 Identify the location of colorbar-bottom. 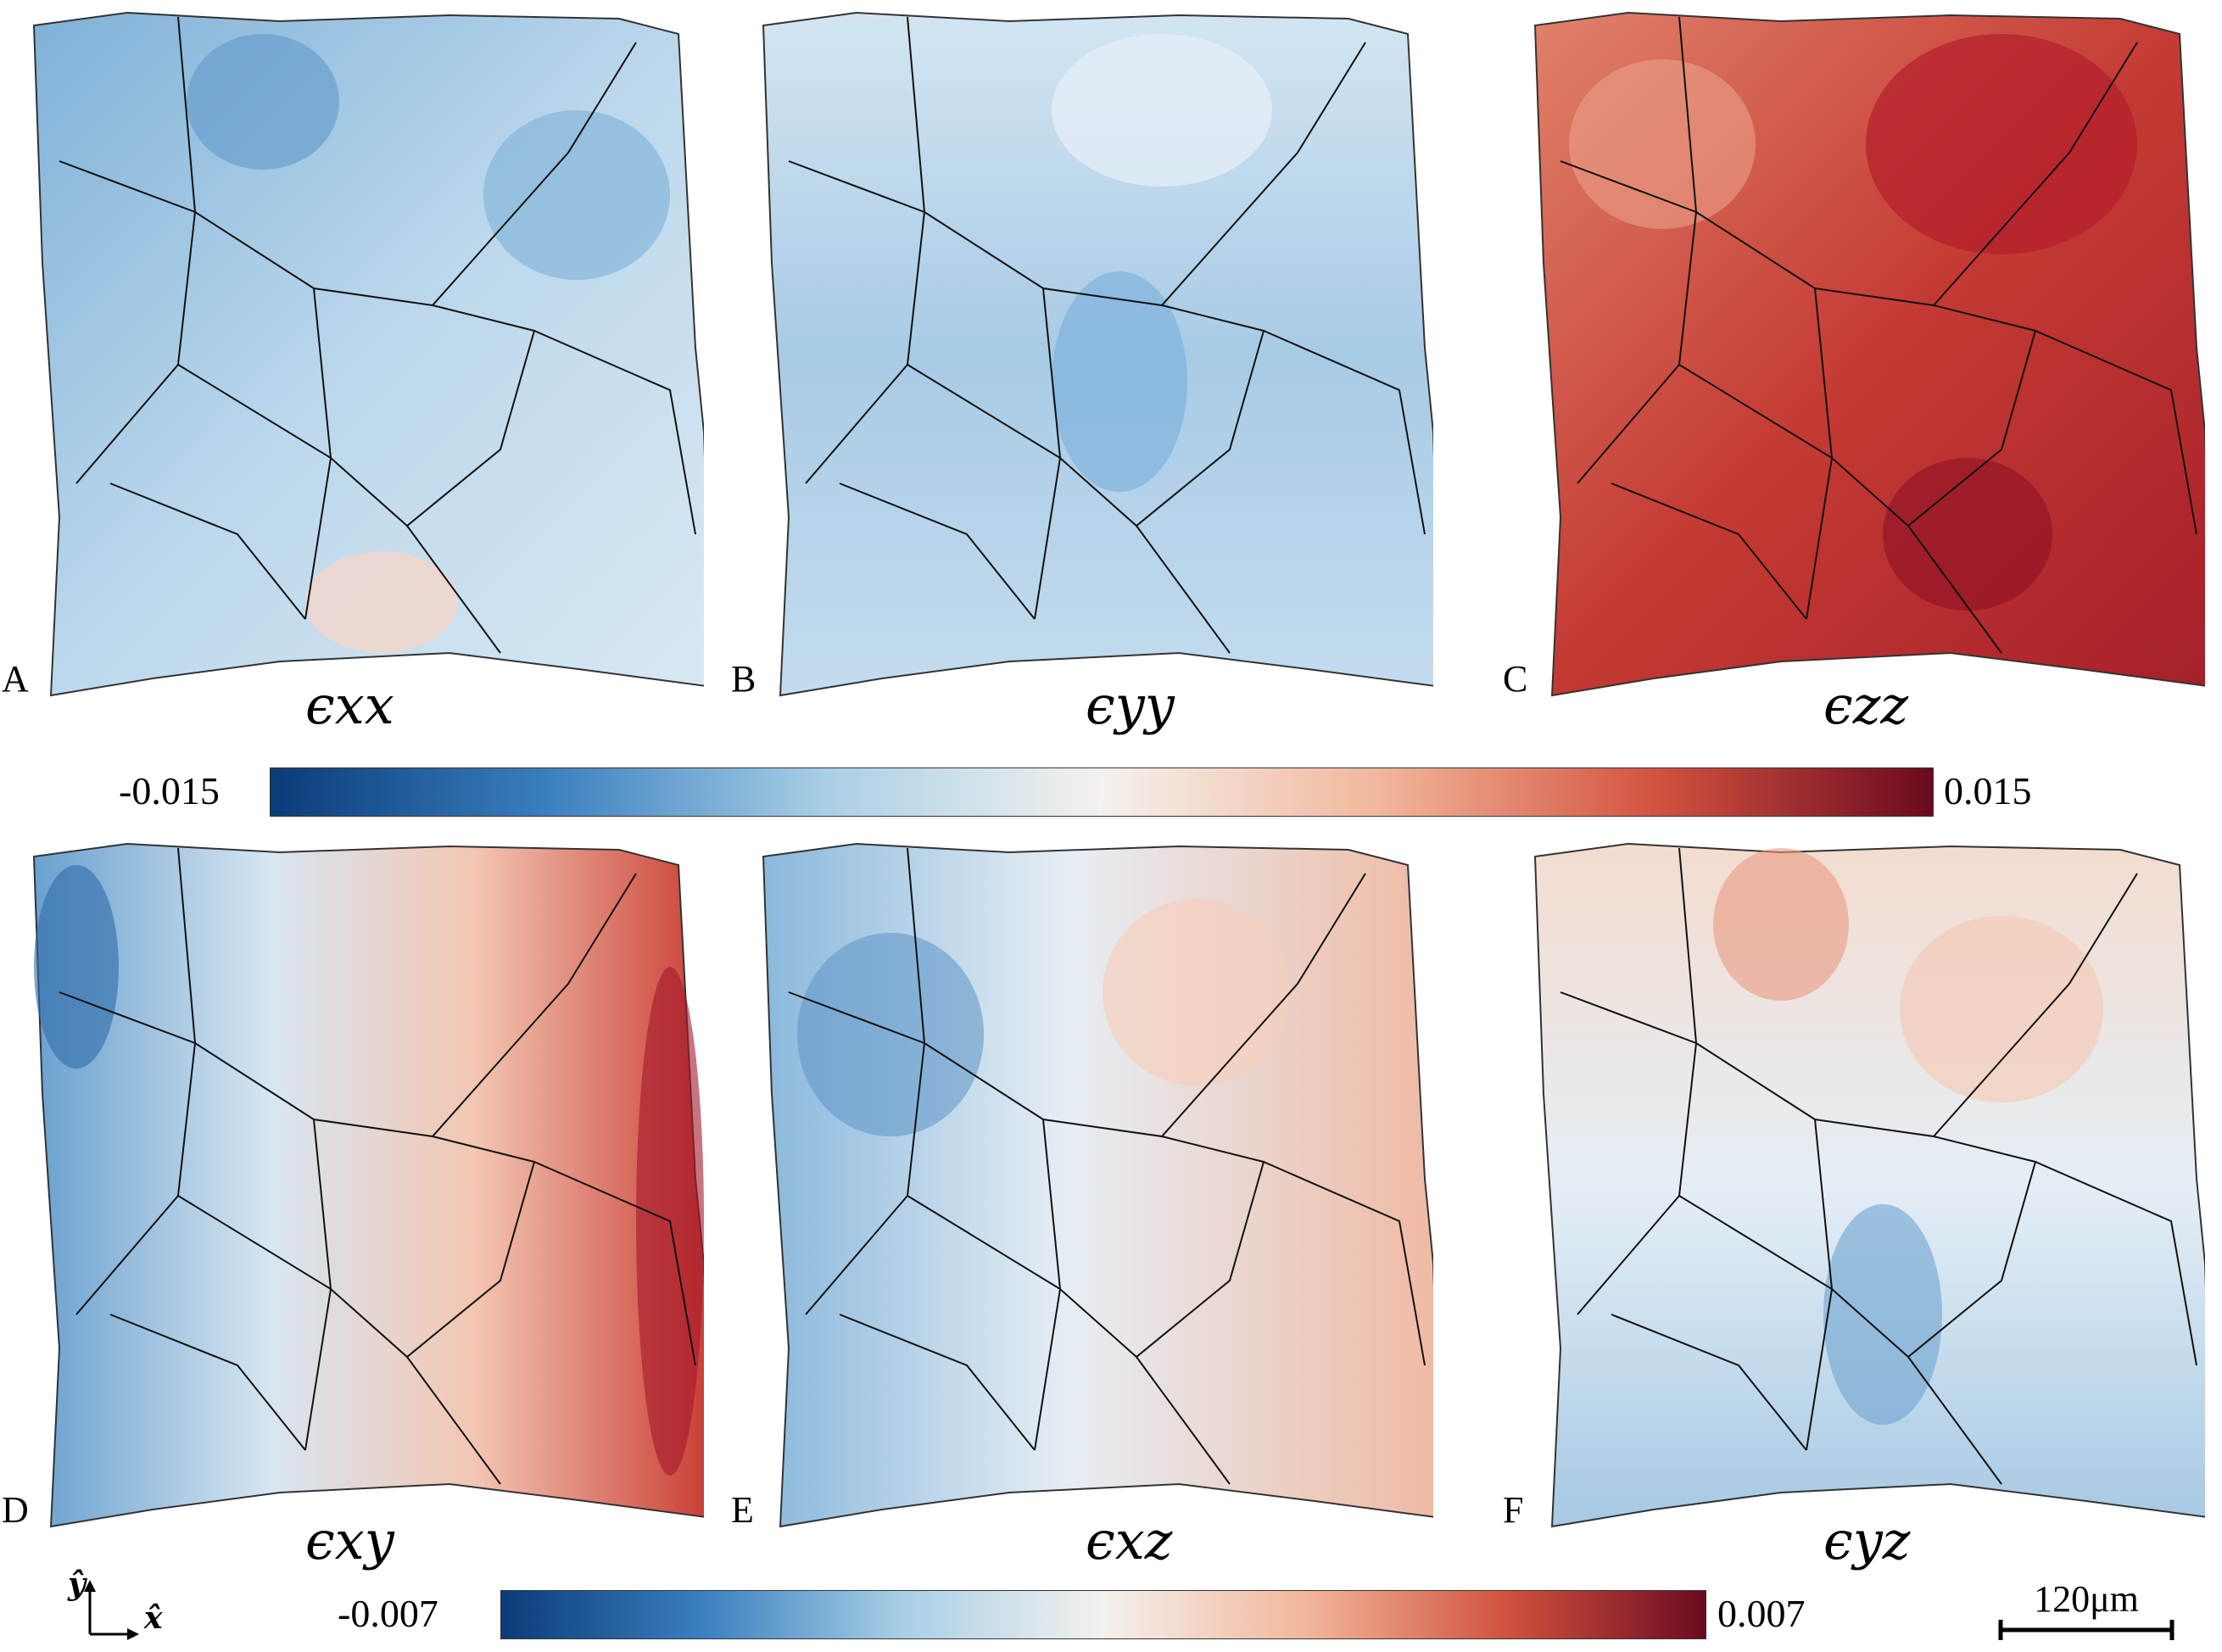
(1103, 1614).